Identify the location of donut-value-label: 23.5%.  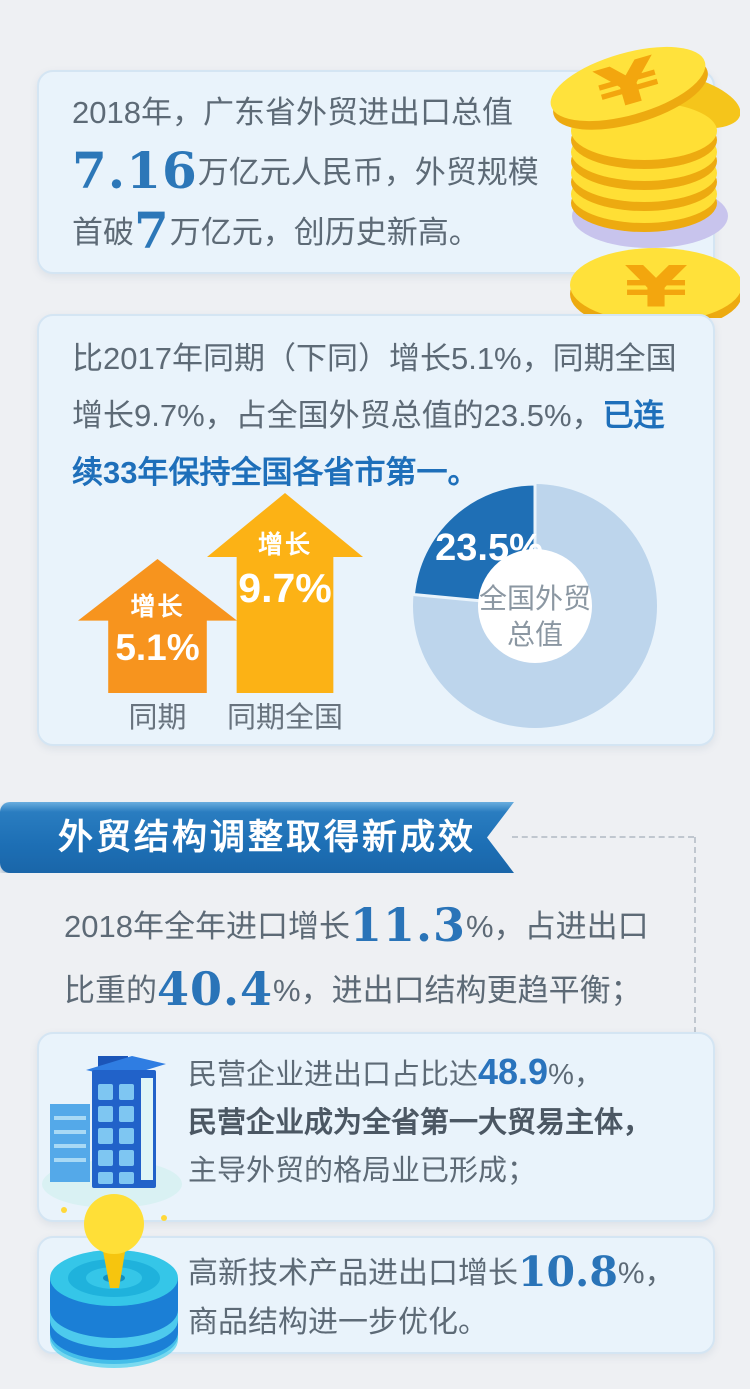
(489, 548).